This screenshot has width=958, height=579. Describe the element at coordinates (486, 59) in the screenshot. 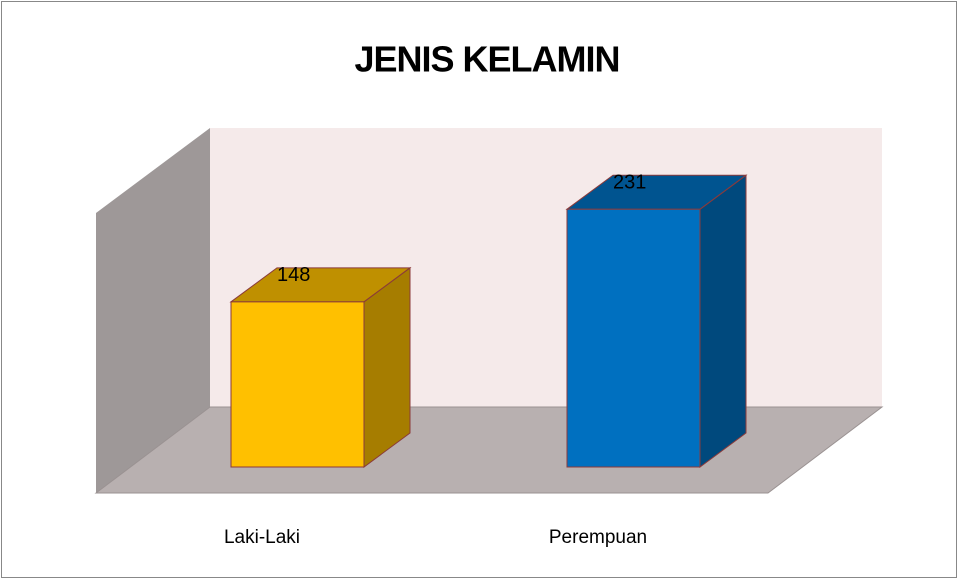

I see `chart-title: JENIS KELAMIN` at that location.